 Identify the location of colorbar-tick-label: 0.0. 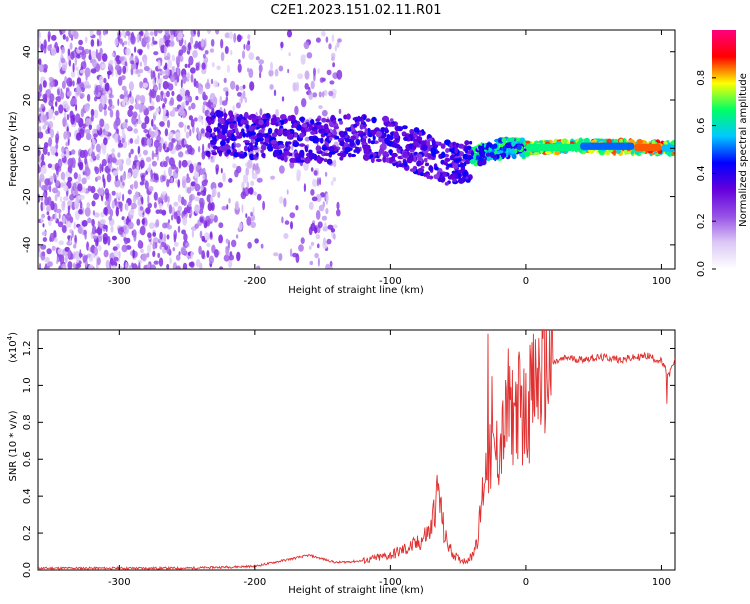
(701, 269).